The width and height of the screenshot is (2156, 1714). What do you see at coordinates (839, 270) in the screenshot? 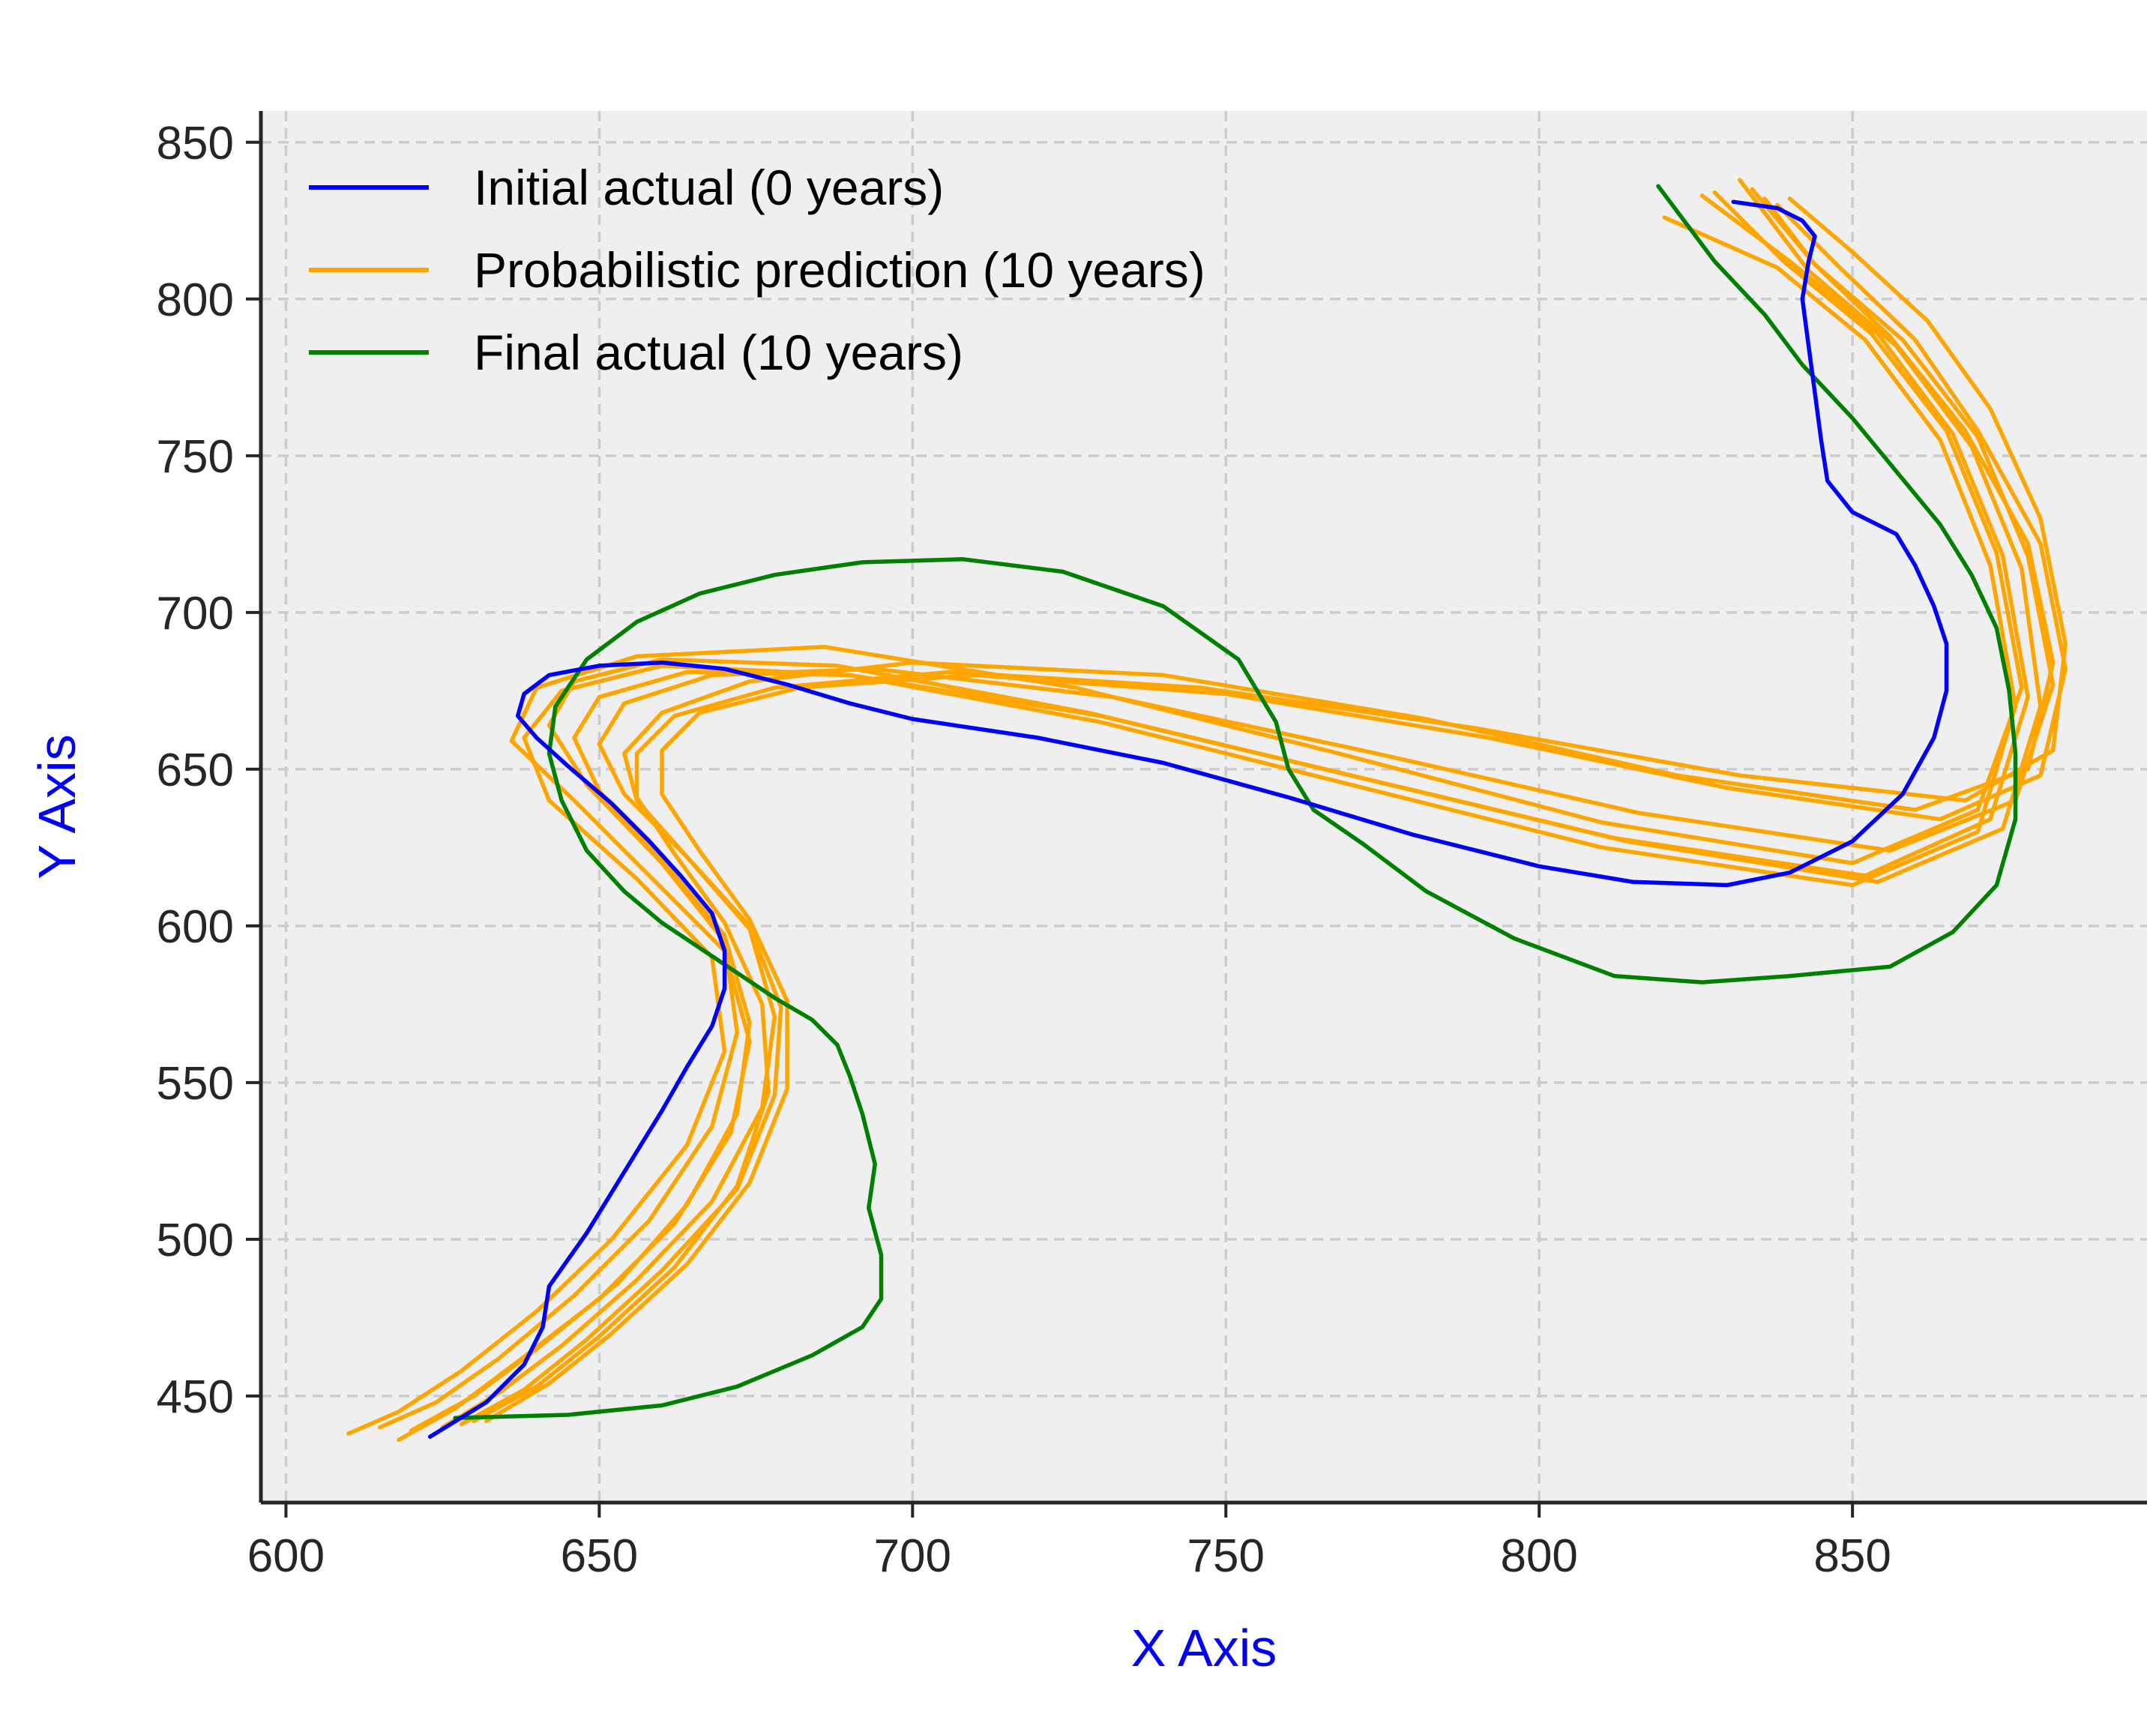
I see `legend-label: Probabilistic prediction (10 years)` at bounding box center [839, 270].